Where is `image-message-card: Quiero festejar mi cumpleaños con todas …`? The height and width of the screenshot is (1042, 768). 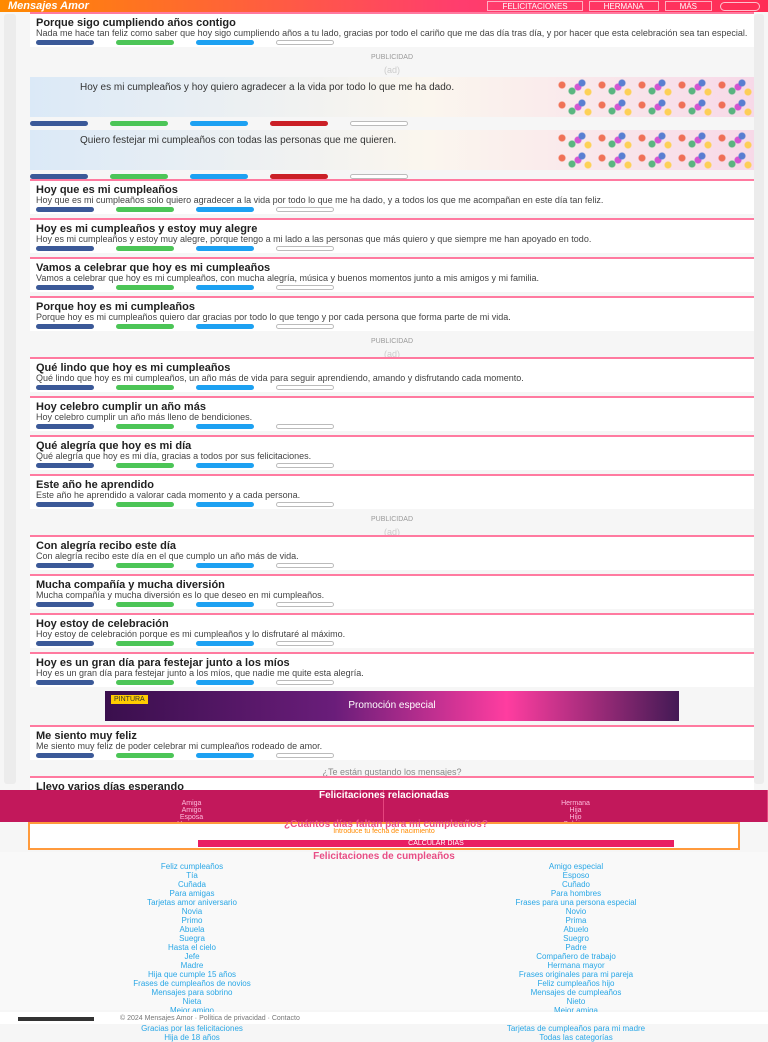 image-message-card: Quiero festejar mi cumpleaños con todas … is located at coordinates (392, 150).